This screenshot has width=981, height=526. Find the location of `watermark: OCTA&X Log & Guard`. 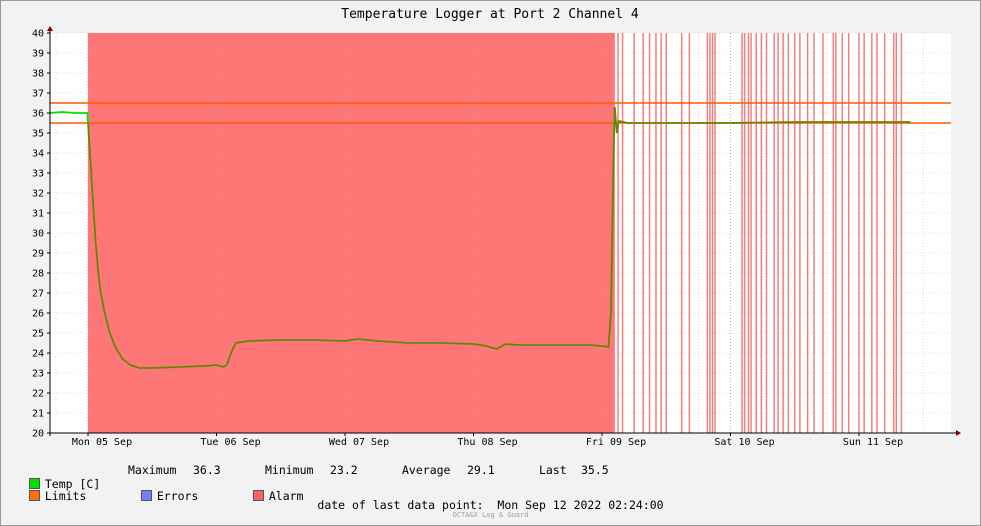

watermark: OCTA&X Log & Guard is located at coordinates (490, 515).